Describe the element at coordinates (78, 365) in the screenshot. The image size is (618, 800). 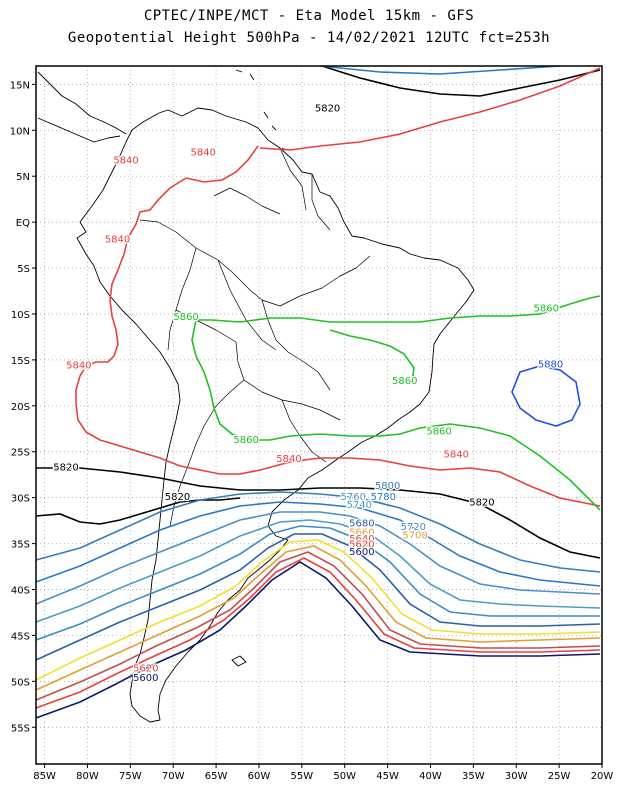
I see `contour-label-5840-4: 5840` at that location.